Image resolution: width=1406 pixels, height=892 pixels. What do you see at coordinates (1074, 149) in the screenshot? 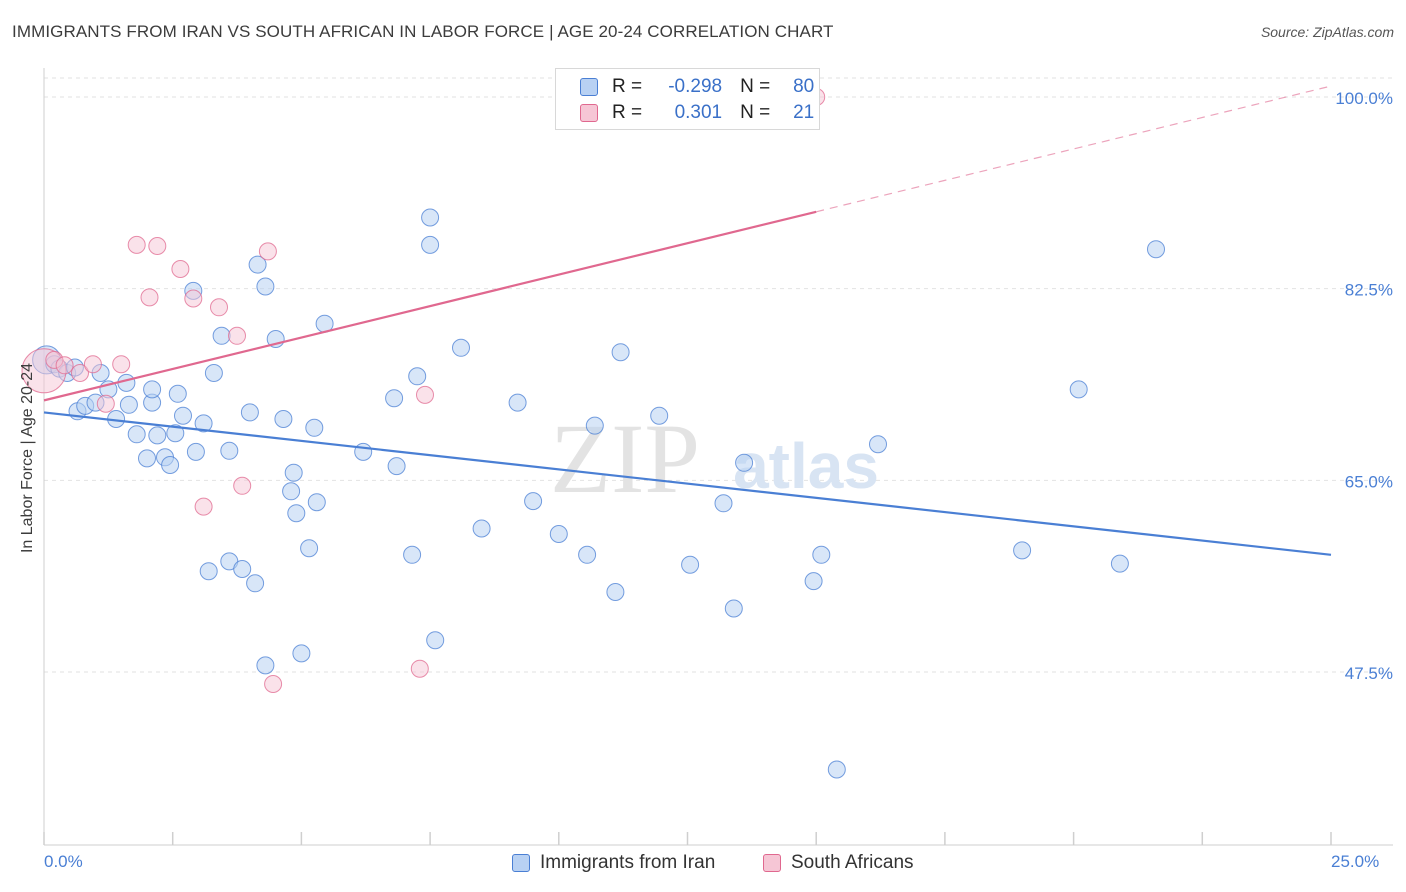
I see `trend-line-south-african-extension` at bounding box center [1074, 149].